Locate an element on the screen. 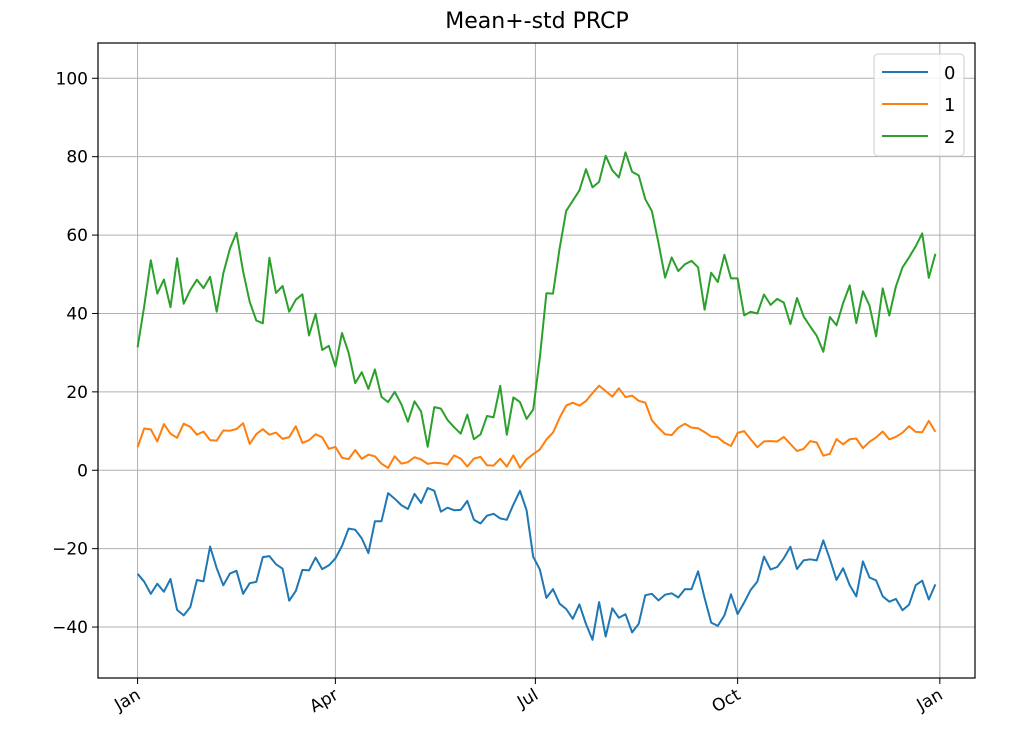 This screenshot has width=1030, height=748. legend-label: 1 is located at coordinates (949, 105).